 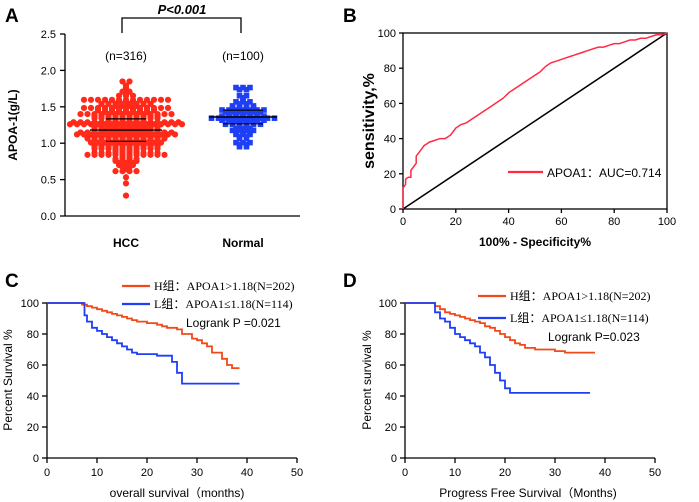 What do you see at coordinates (535, 121) in the screenshot?
I see `reference-diagonal` at bounding box center [535, 121].